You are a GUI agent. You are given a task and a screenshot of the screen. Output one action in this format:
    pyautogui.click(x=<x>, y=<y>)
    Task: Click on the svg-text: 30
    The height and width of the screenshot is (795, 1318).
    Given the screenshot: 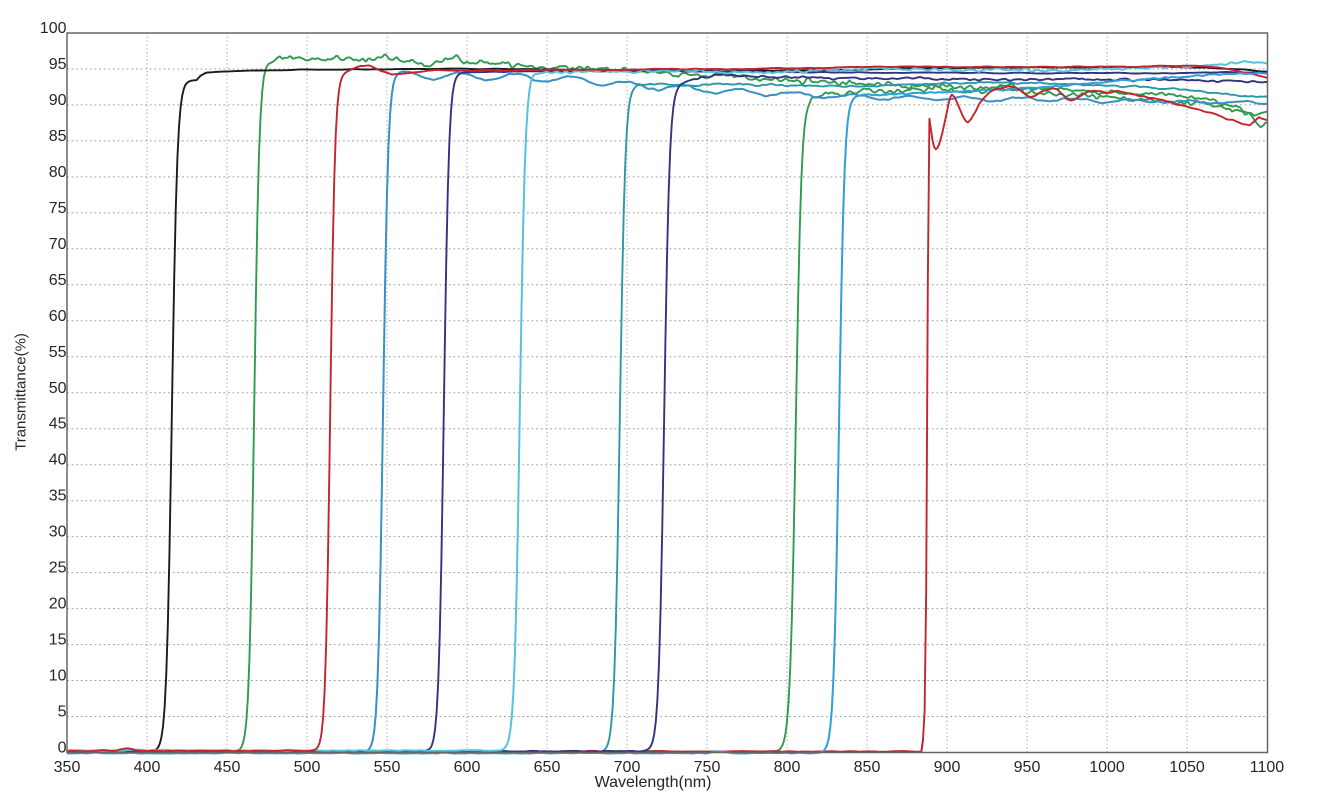 What is the action you would take?
    pyautogui.click(x=58, y=532)
    